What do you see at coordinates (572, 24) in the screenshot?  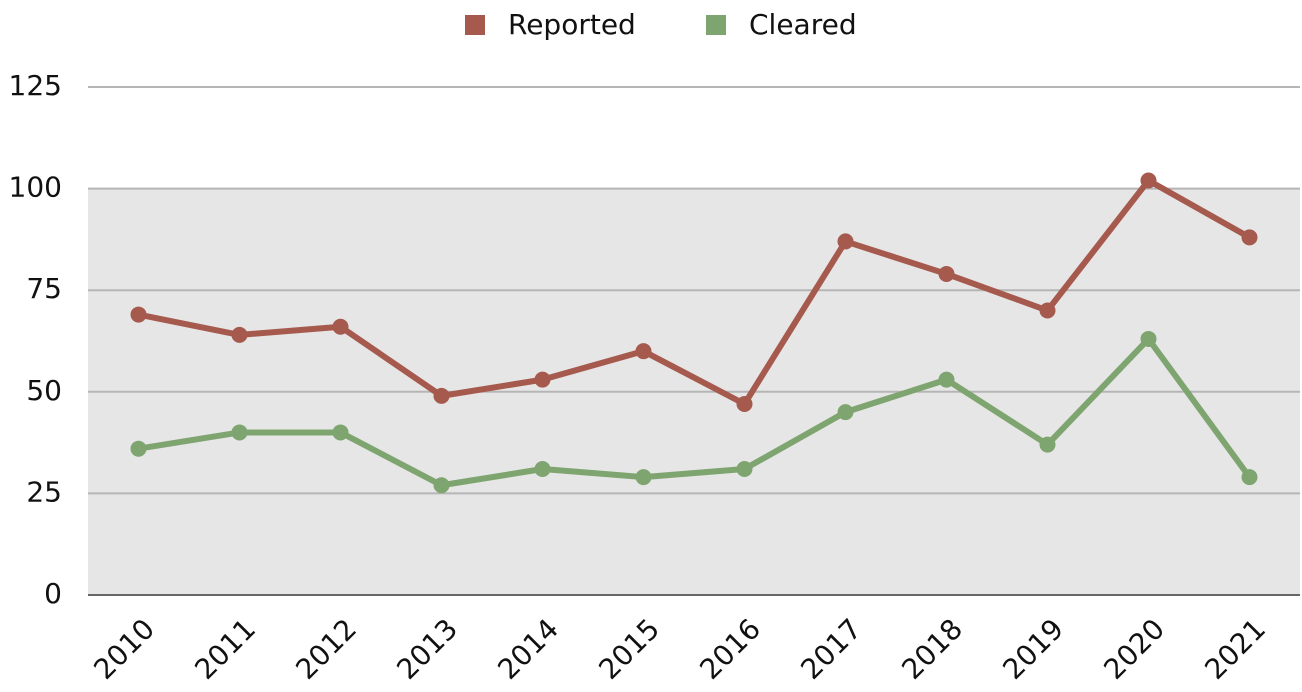 I see `legend-label: Reported` at bounding box center [572, 24].